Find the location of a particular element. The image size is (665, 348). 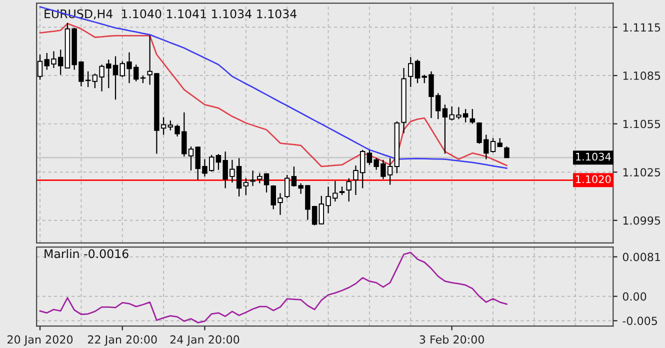

y-tick-label: 1.1085 is located at coordinates (641, 76).